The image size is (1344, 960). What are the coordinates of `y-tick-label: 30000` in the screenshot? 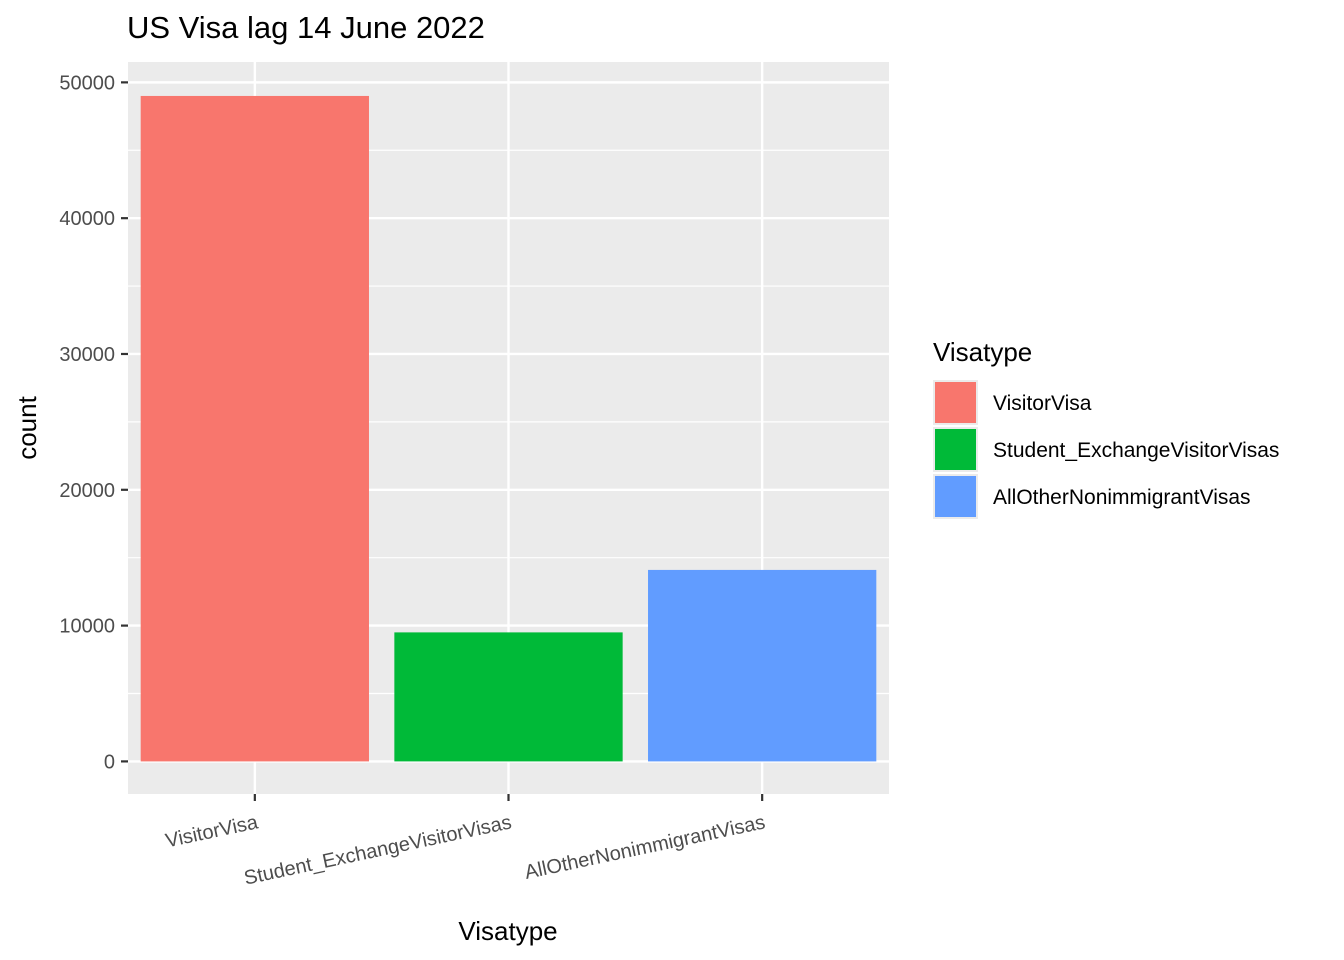 It's located at (87, 355).